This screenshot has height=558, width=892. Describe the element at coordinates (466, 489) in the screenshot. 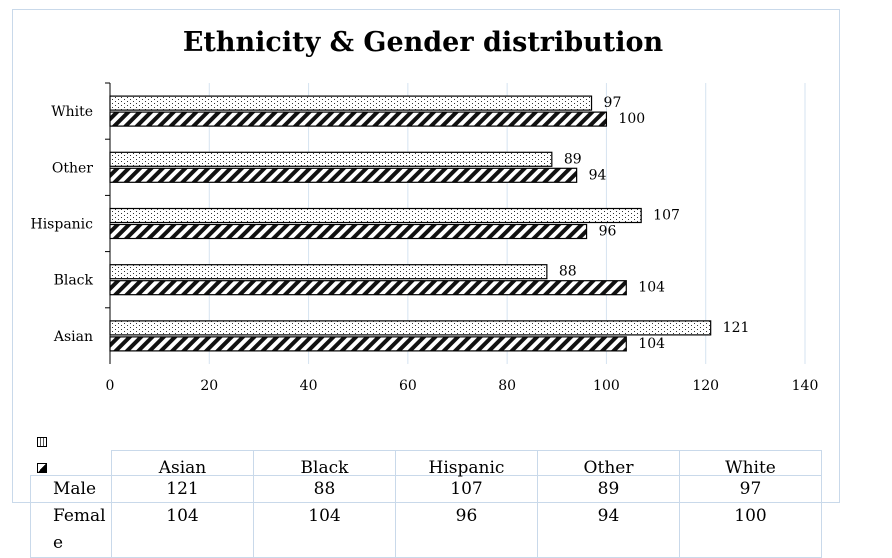

I see `table-cell: 107` at that location.